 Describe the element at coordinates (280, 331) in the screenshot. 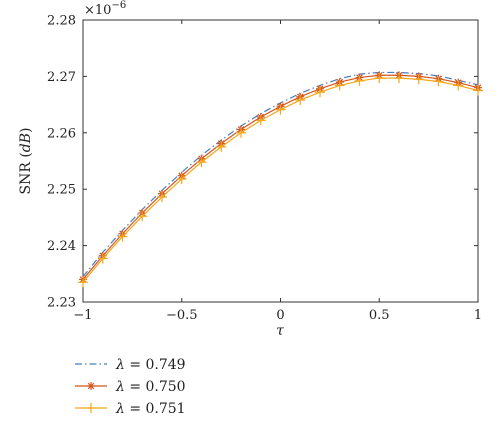

I see `x-axis-label: τ` at that location.